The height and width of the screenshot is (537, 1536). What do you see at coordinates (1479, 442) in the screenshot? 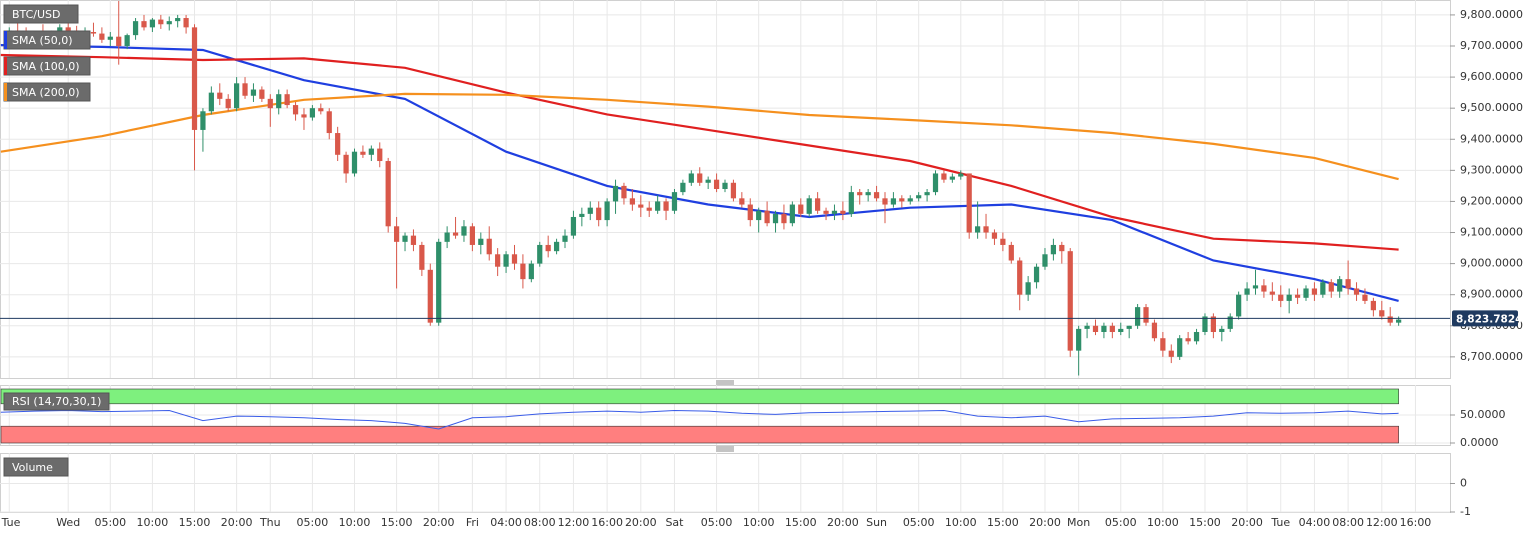
I see `y-tick-label: 0.0000` at bounding box center [1479, 442].